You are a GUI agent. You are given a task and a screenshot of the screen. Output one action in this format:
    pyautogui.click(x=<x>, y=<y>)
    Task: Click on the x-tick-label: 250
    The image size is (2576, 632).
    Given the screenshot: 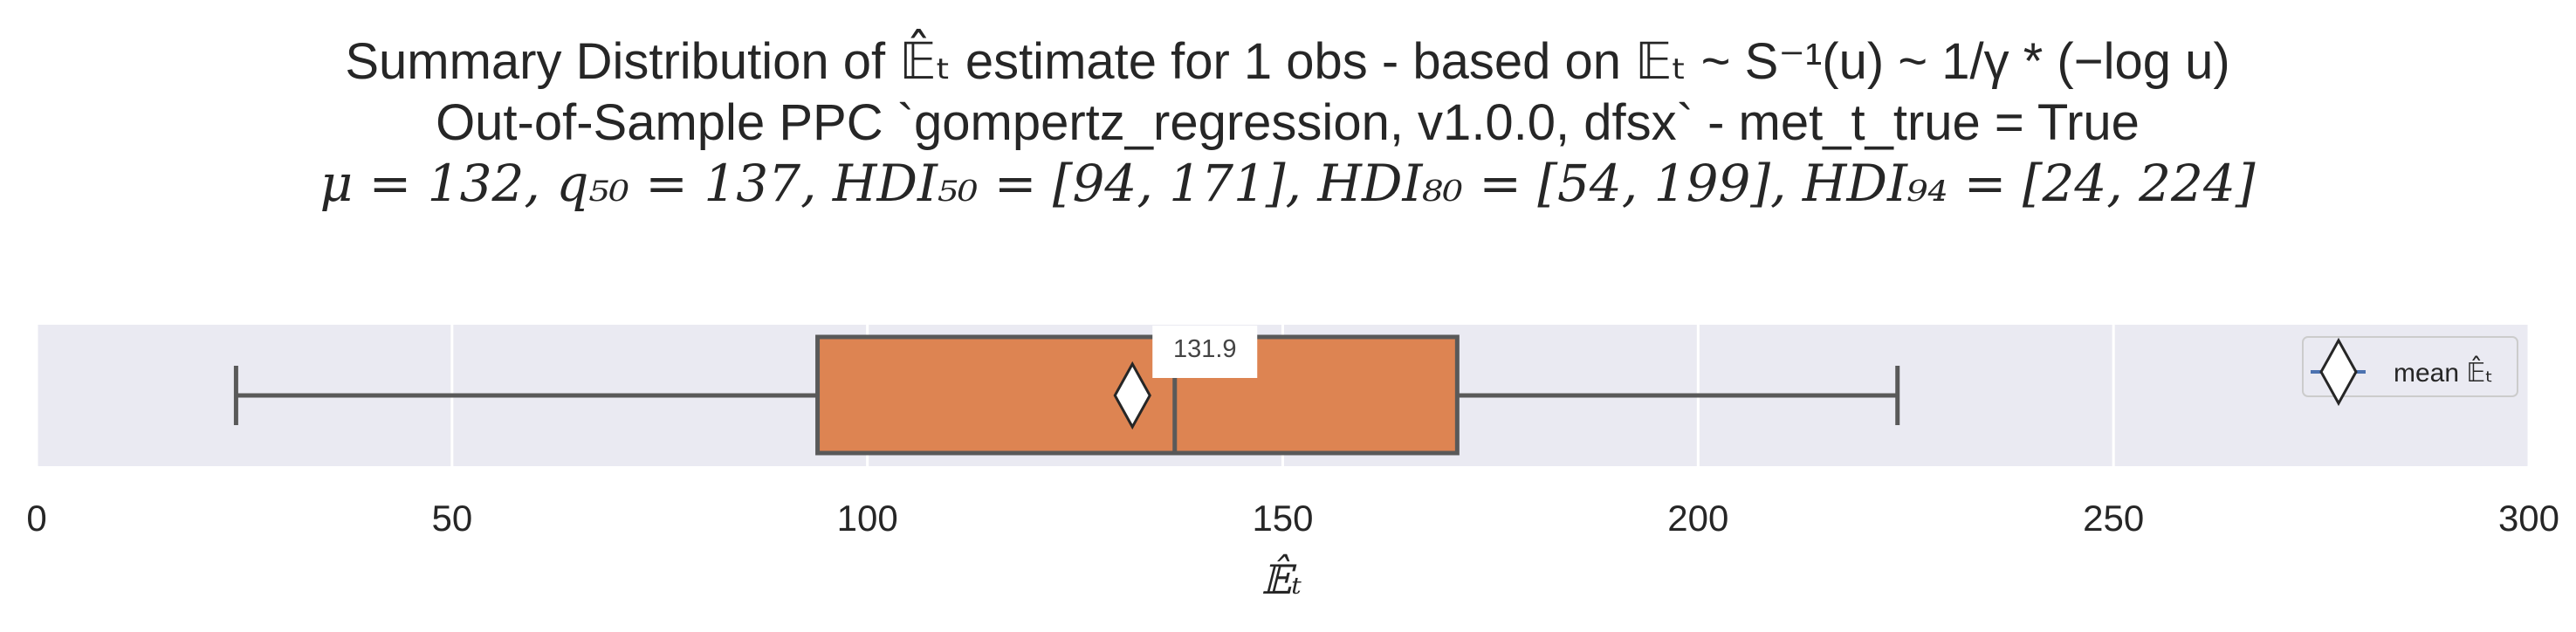 What is the action you would take?
    pyautogui.click(x=2113, y=518)
    